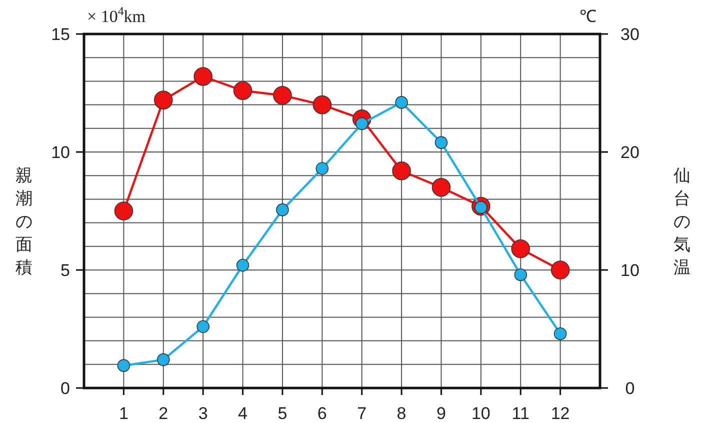 The width and height of the screenshot is (705, 423). What do you see at coordinates (560, 413) in the screenshot?
I see `x-tick-label: 12` at bounding box center [560, 413].